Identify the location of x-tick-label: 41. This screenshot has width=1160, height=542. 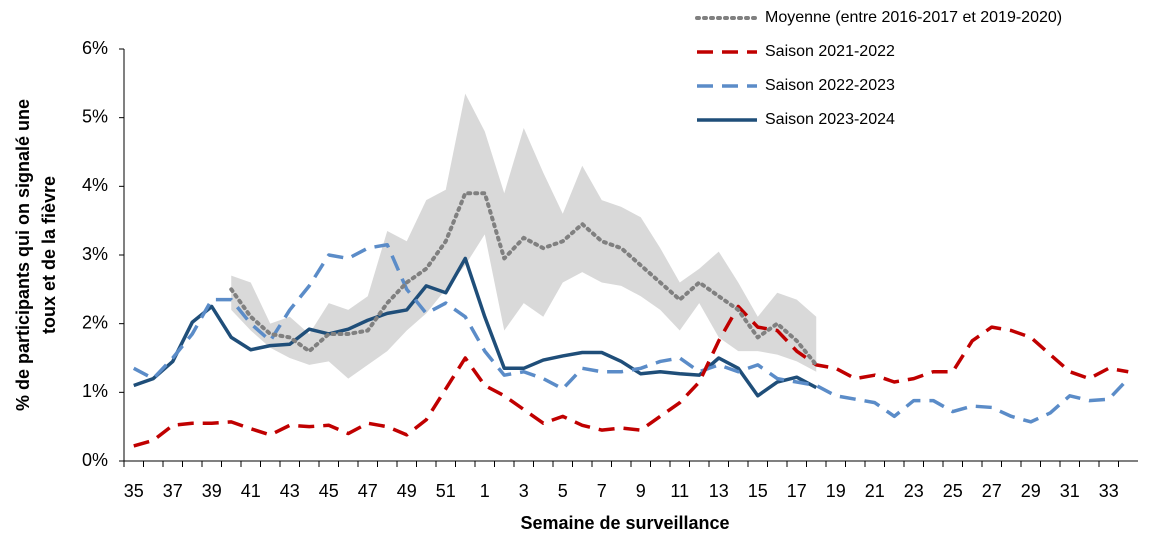
(251, 491).